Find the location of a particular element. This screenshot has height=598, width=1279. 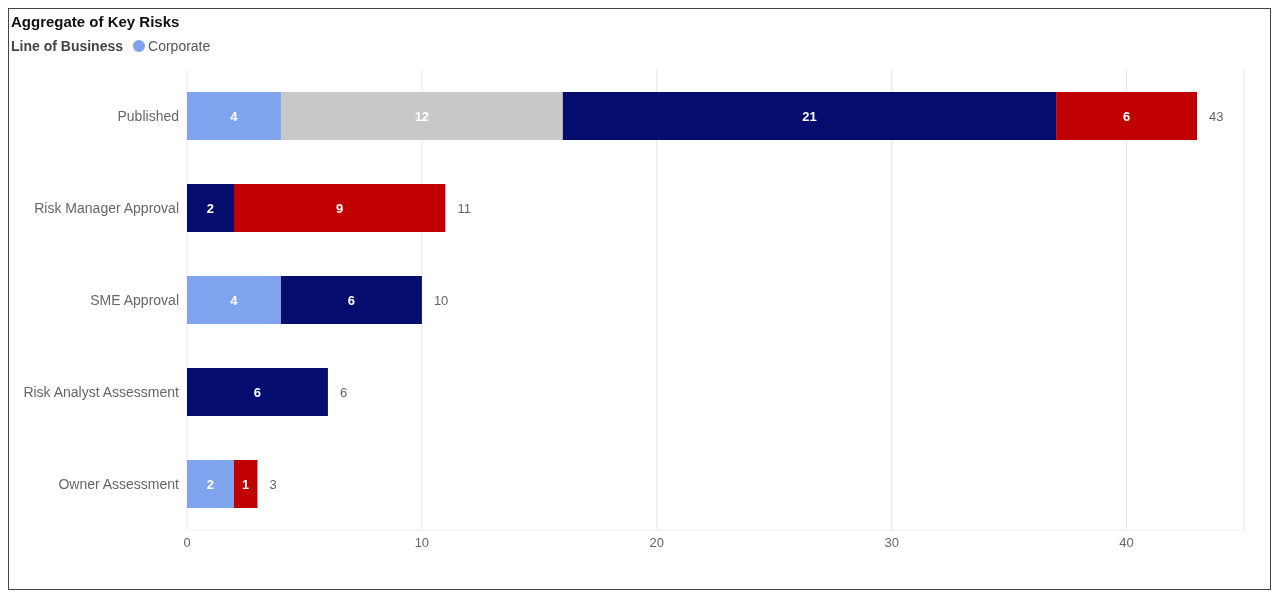

total-label: 11 is located at coordinates (464, 208).